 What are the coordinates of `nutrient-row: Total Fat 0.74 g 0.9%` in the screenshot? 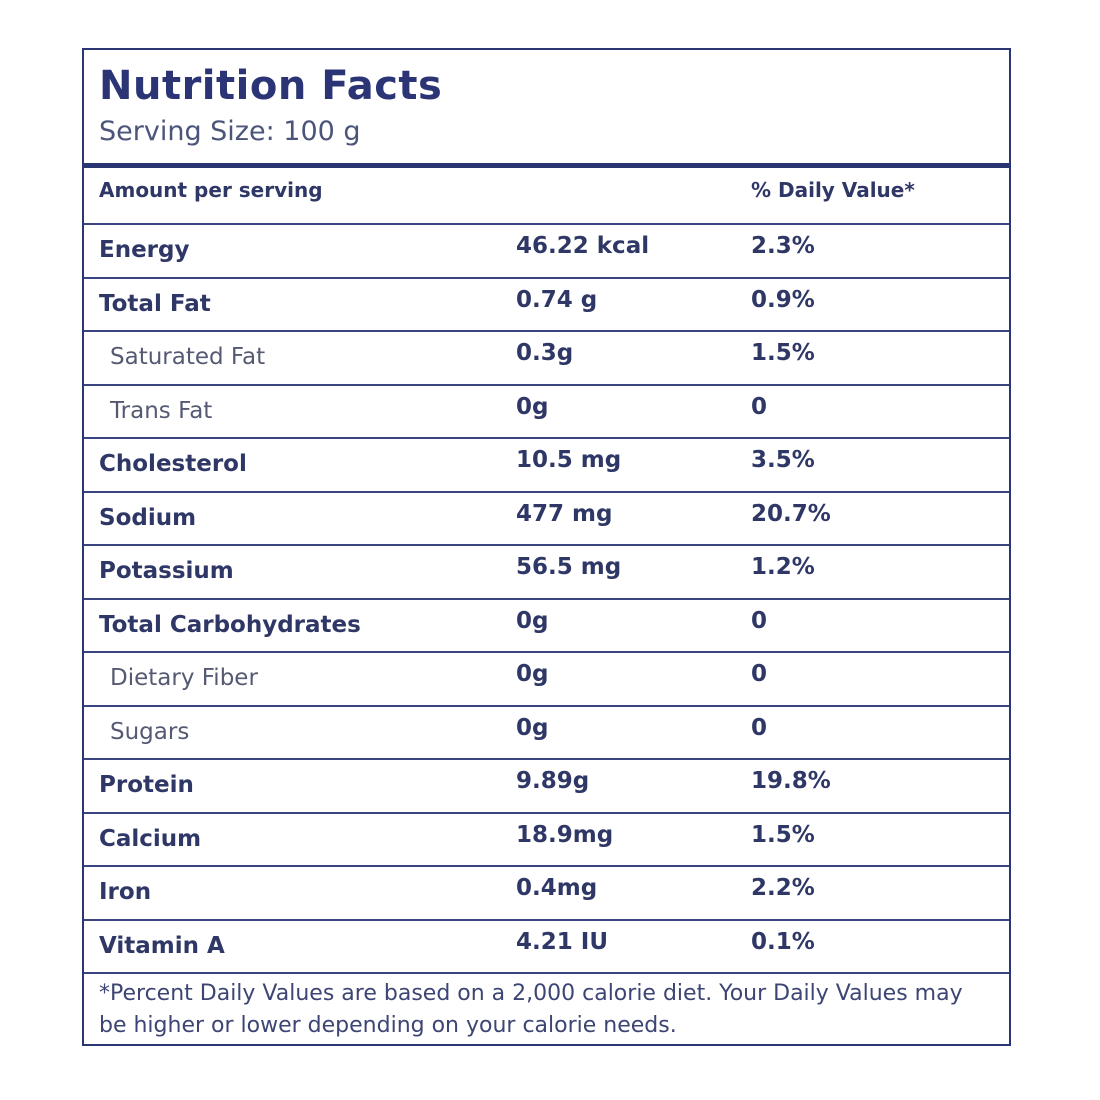 It's located at (546, 303).